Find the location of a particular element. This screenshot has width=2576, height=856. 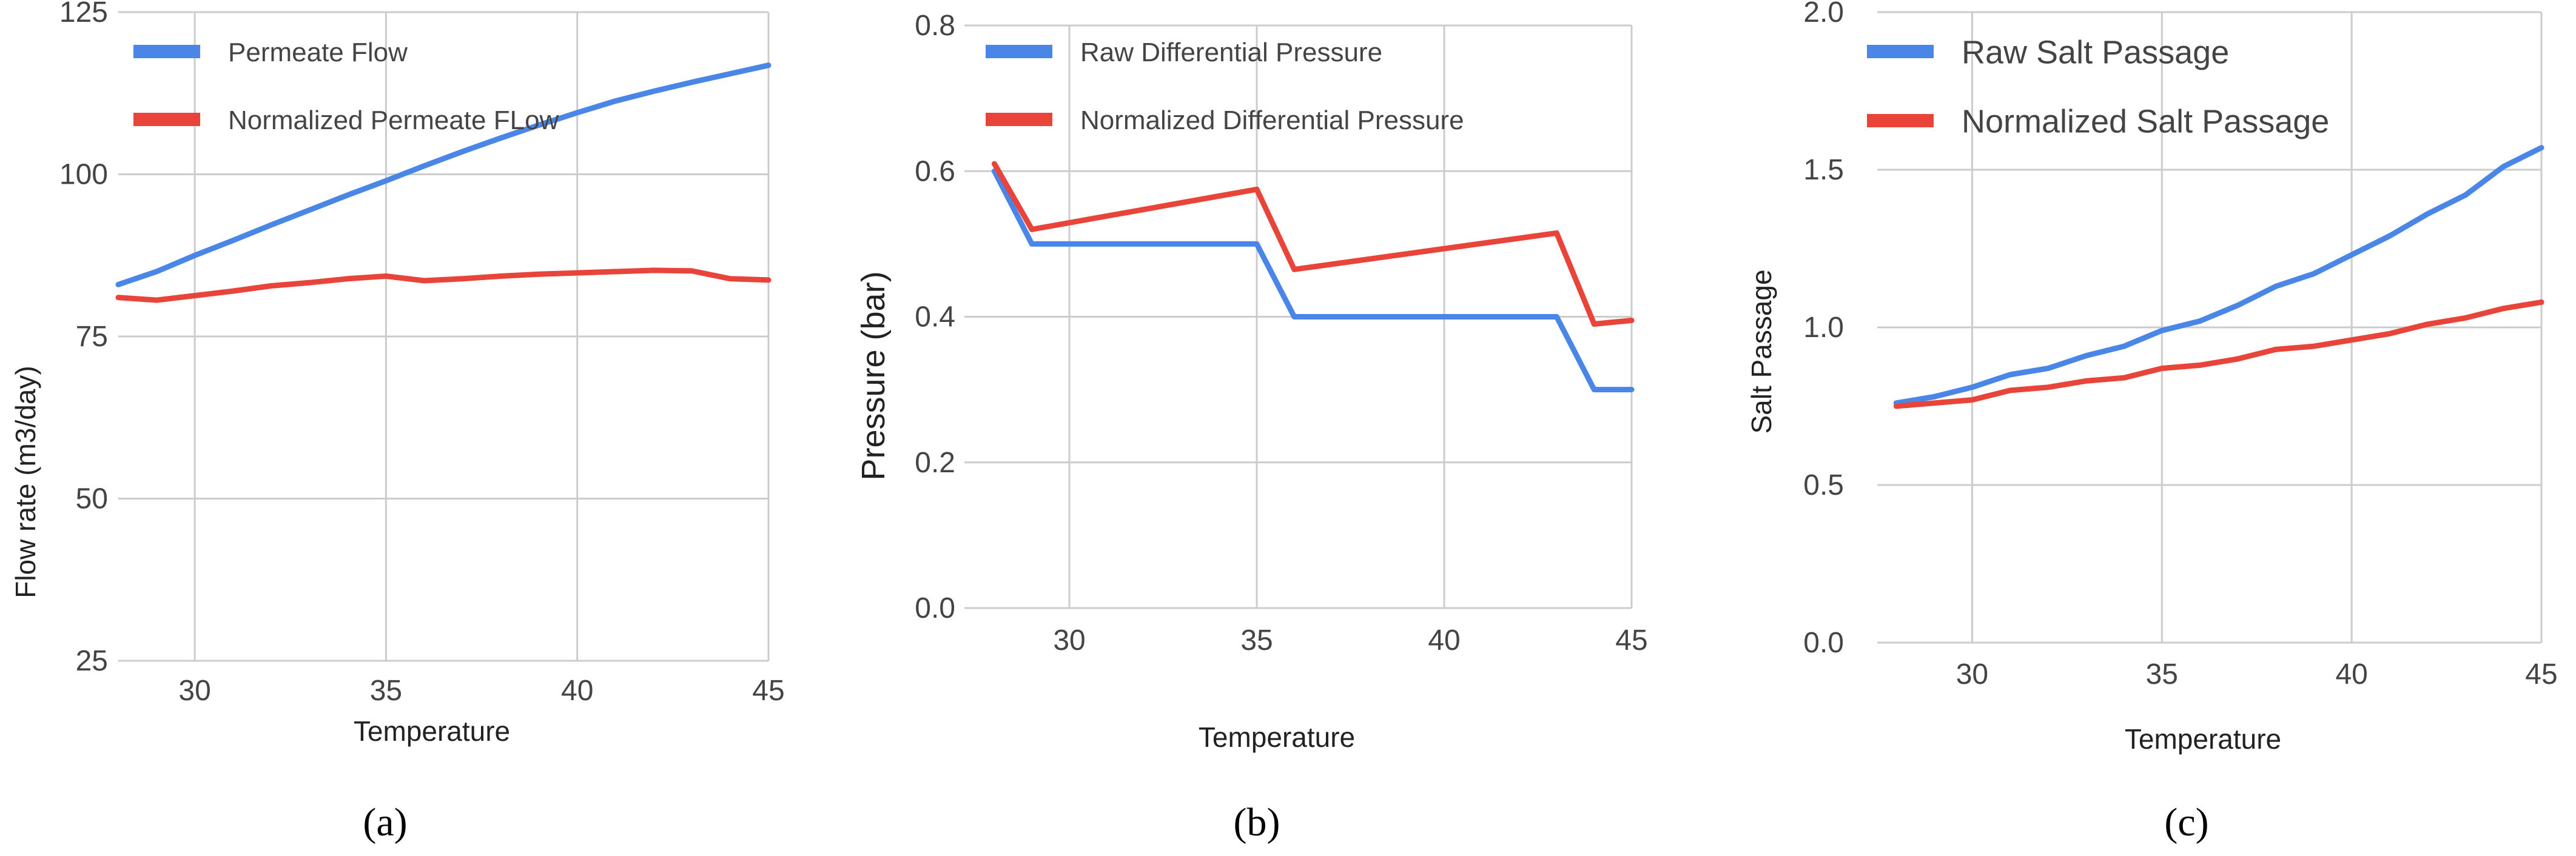

chart-c-y-ticks: 0.0 0.5 1.0 1.5 2.0 is located at coordinates (1823, 330).